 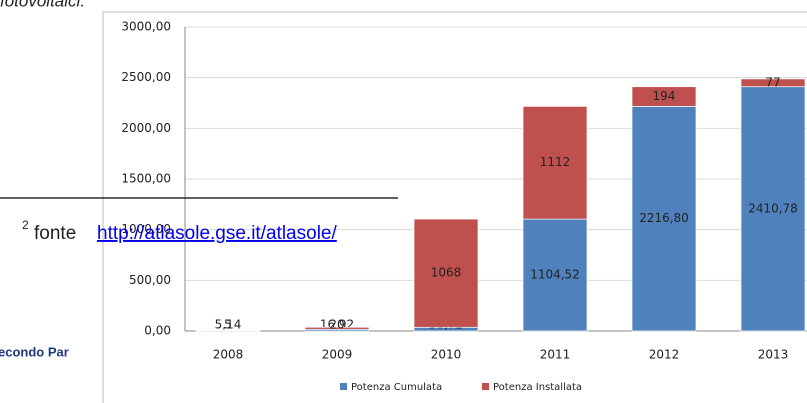 What do you see at coordinates (336, 325) in the screenshot?
I see `data-label: 20` at bounding box center [336, 325].